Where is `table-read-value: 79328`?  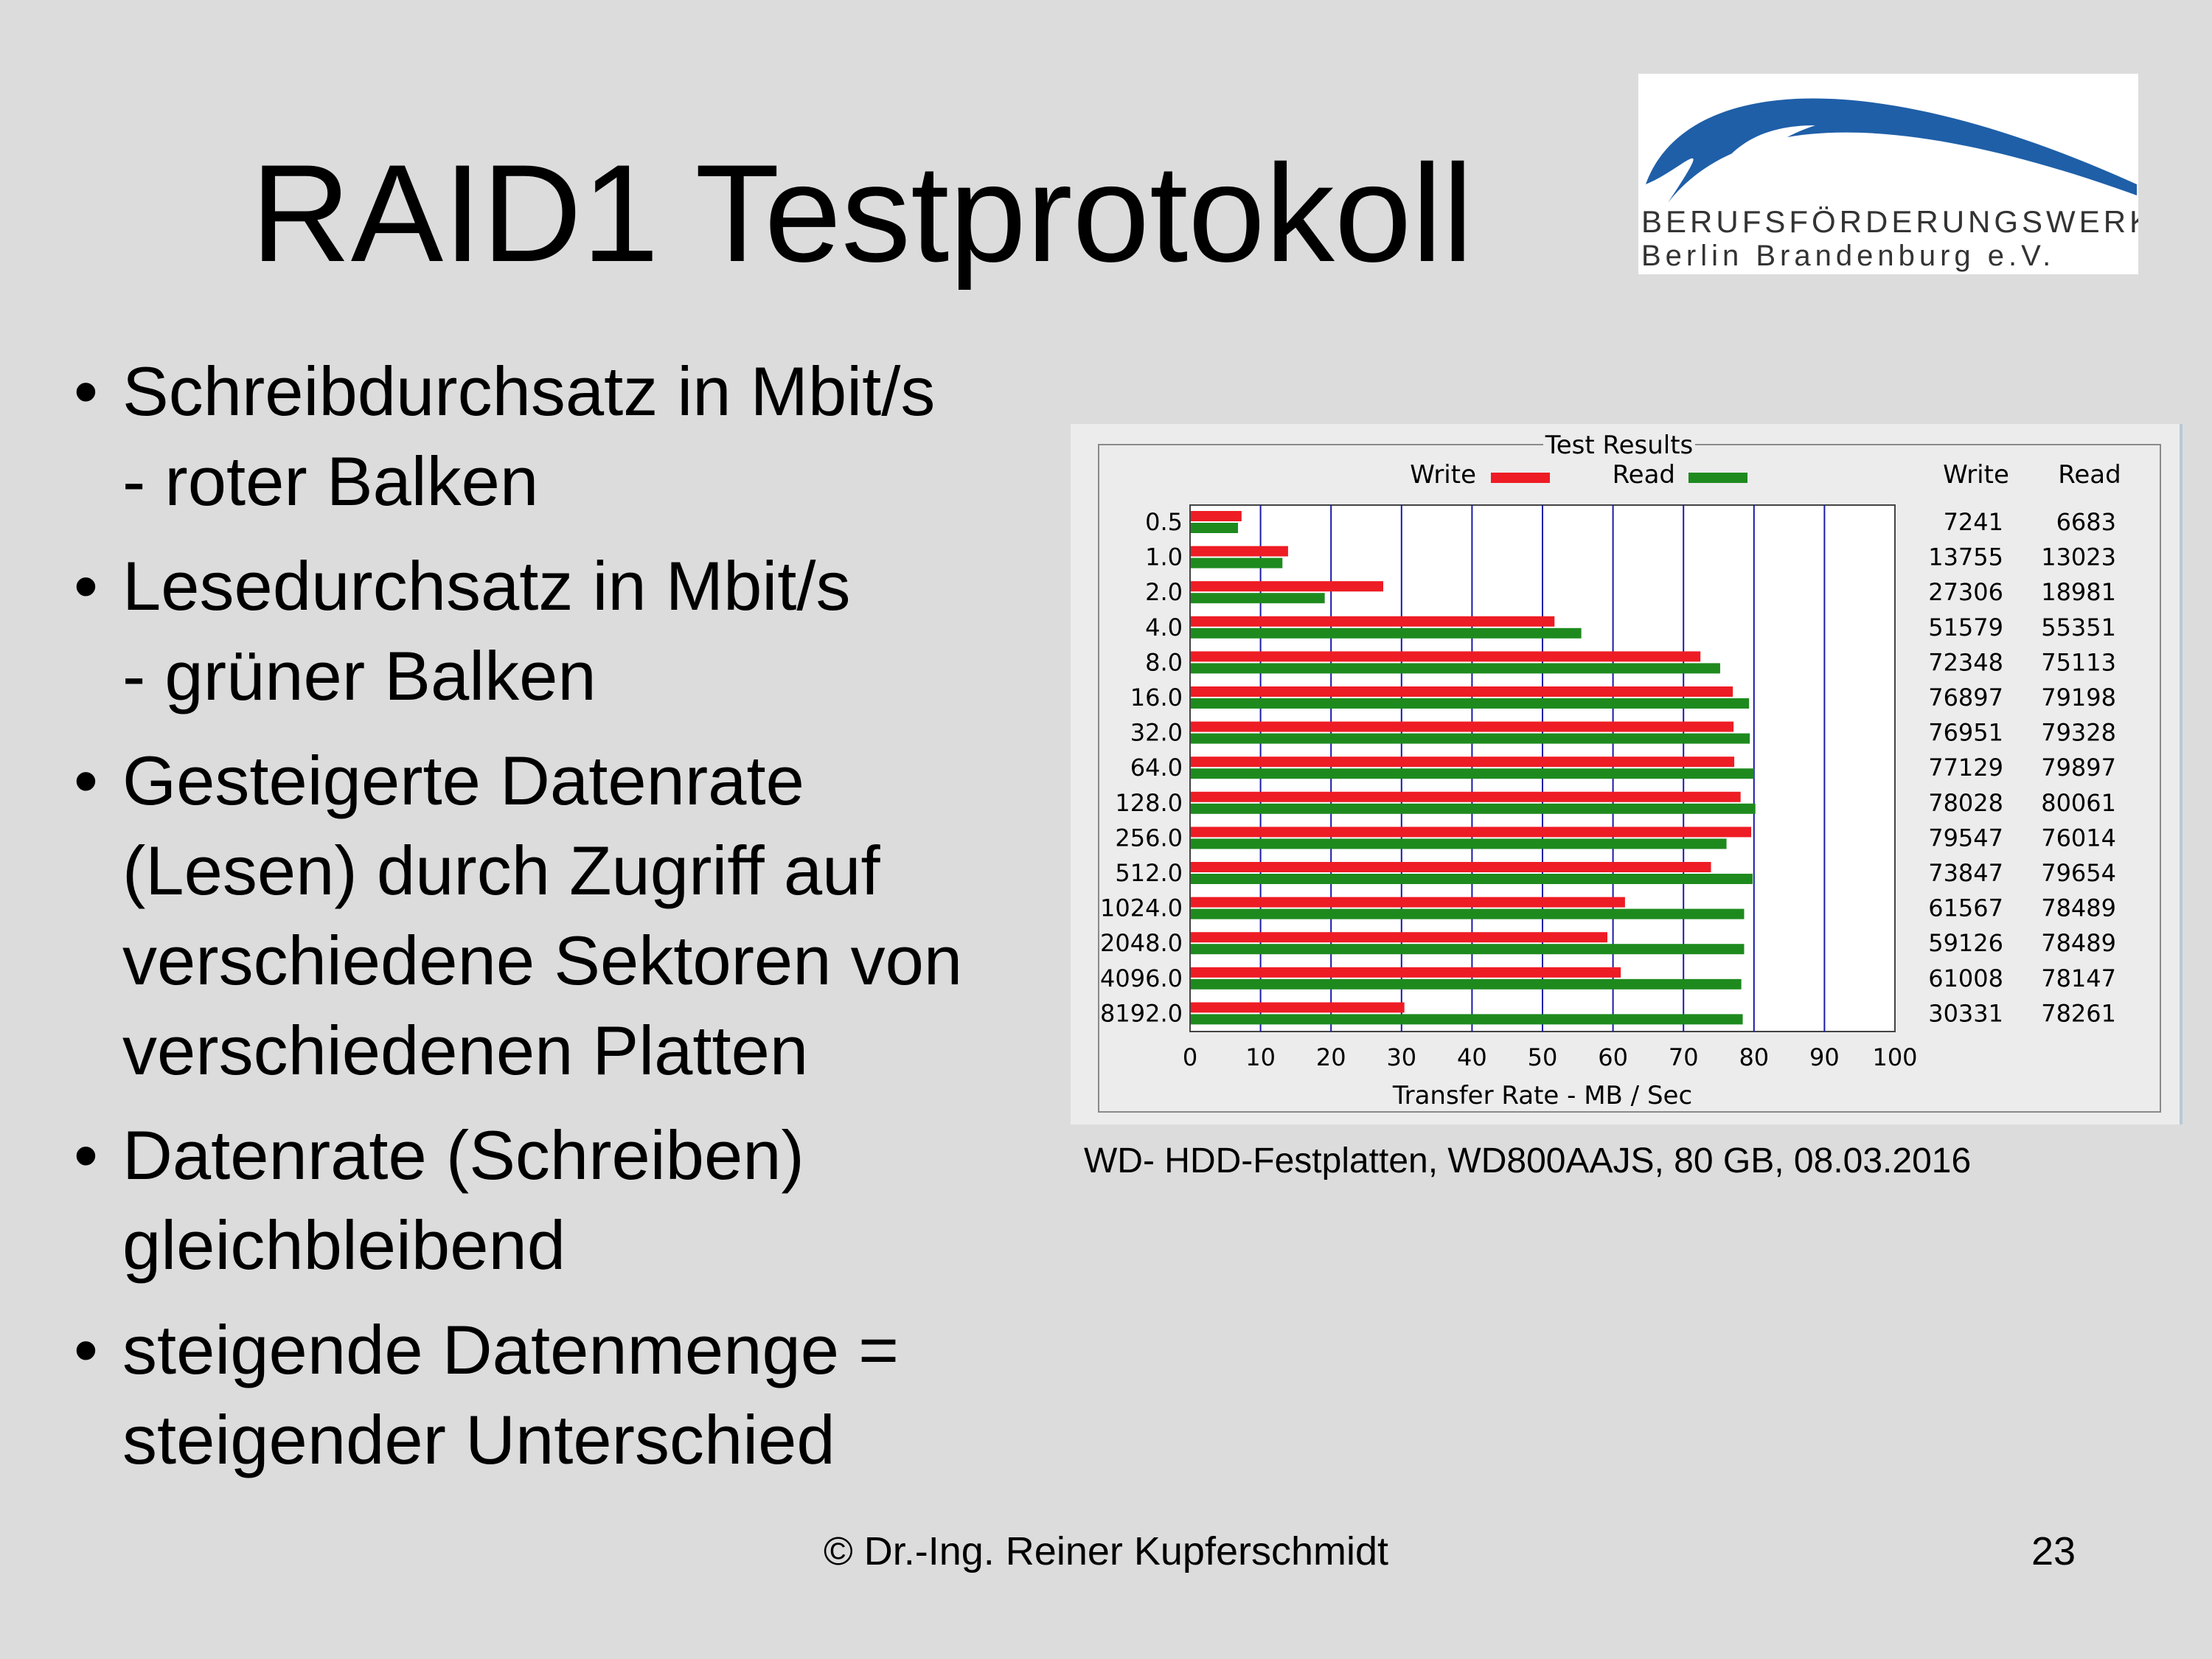
table-read-value: 79328 is located at coordinates (2078, 733).